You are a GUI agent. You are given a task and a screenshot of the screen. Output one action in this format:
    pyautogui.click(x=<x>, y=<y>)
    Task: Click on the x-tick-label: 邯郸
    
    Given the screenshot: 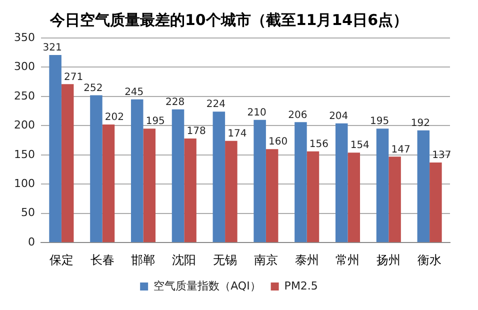 What is the action you would take?
    pyautogui.click(x=143, y=259)
    